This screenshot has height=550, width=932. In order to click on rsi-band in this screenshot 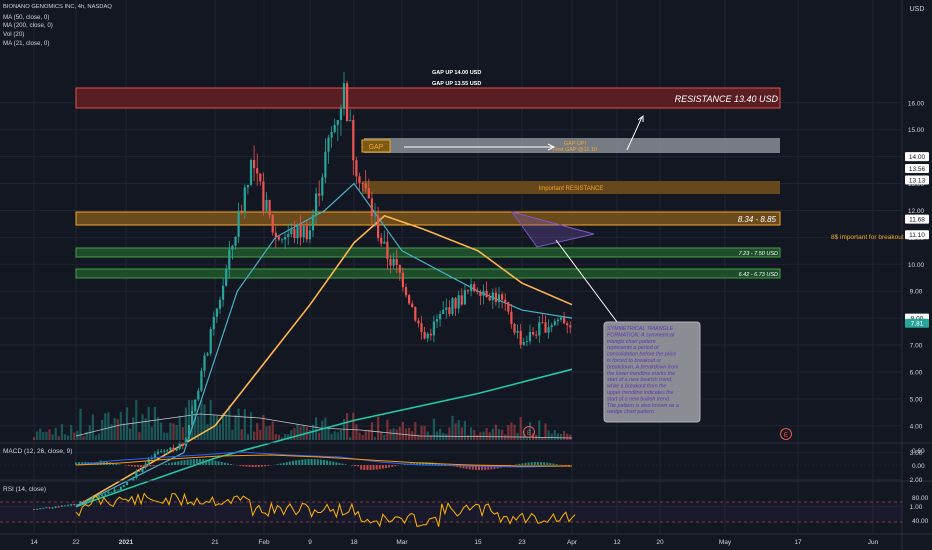, I will do `click(451, 512)`.